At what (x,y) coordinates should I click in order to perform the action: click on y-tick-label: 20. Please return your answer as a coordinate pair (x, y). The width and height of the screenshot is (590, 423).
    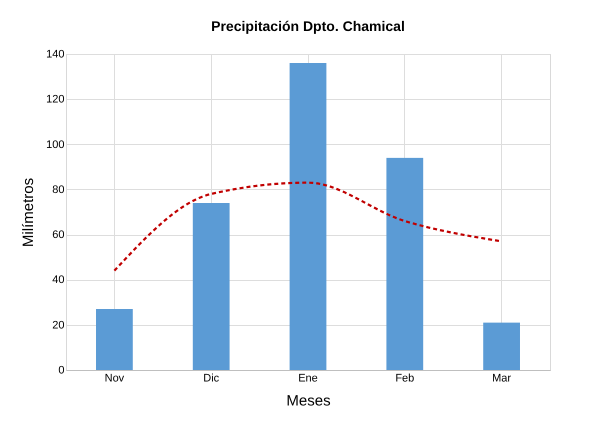
    Looking at the image, I should click on (58, 325).